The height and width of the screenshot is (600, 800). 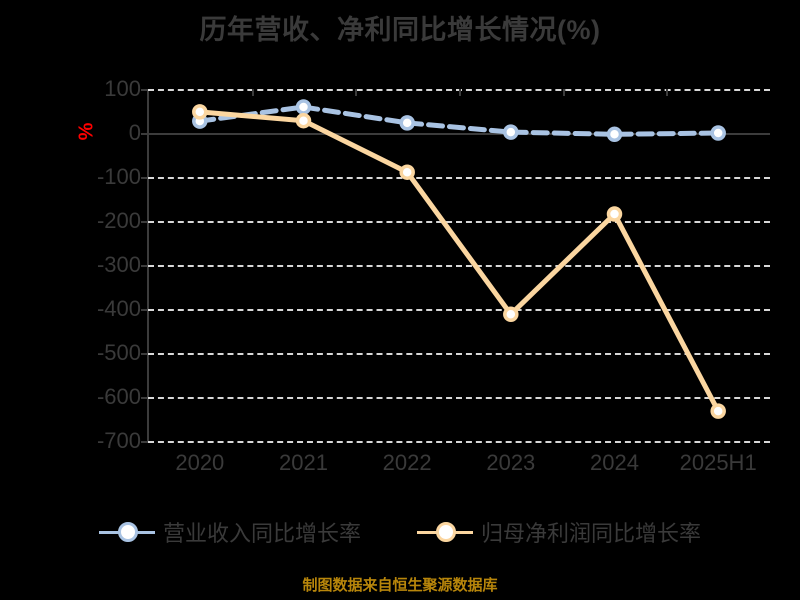 I want to click on x-axis-tick-label: 2021, so click(x=303, y=462).